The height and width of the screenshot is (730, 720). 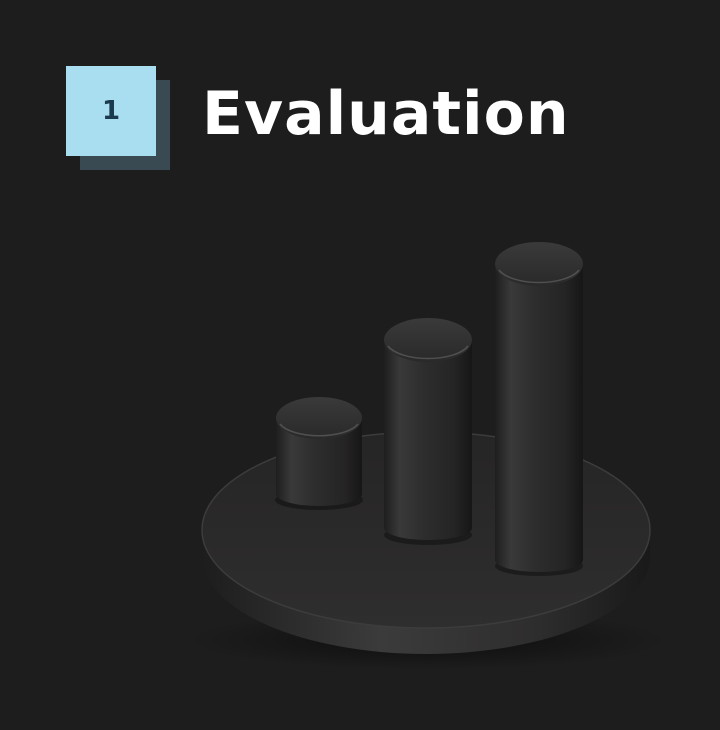 I want to click on step-title: Evaluation, so click(x=386, y=114).